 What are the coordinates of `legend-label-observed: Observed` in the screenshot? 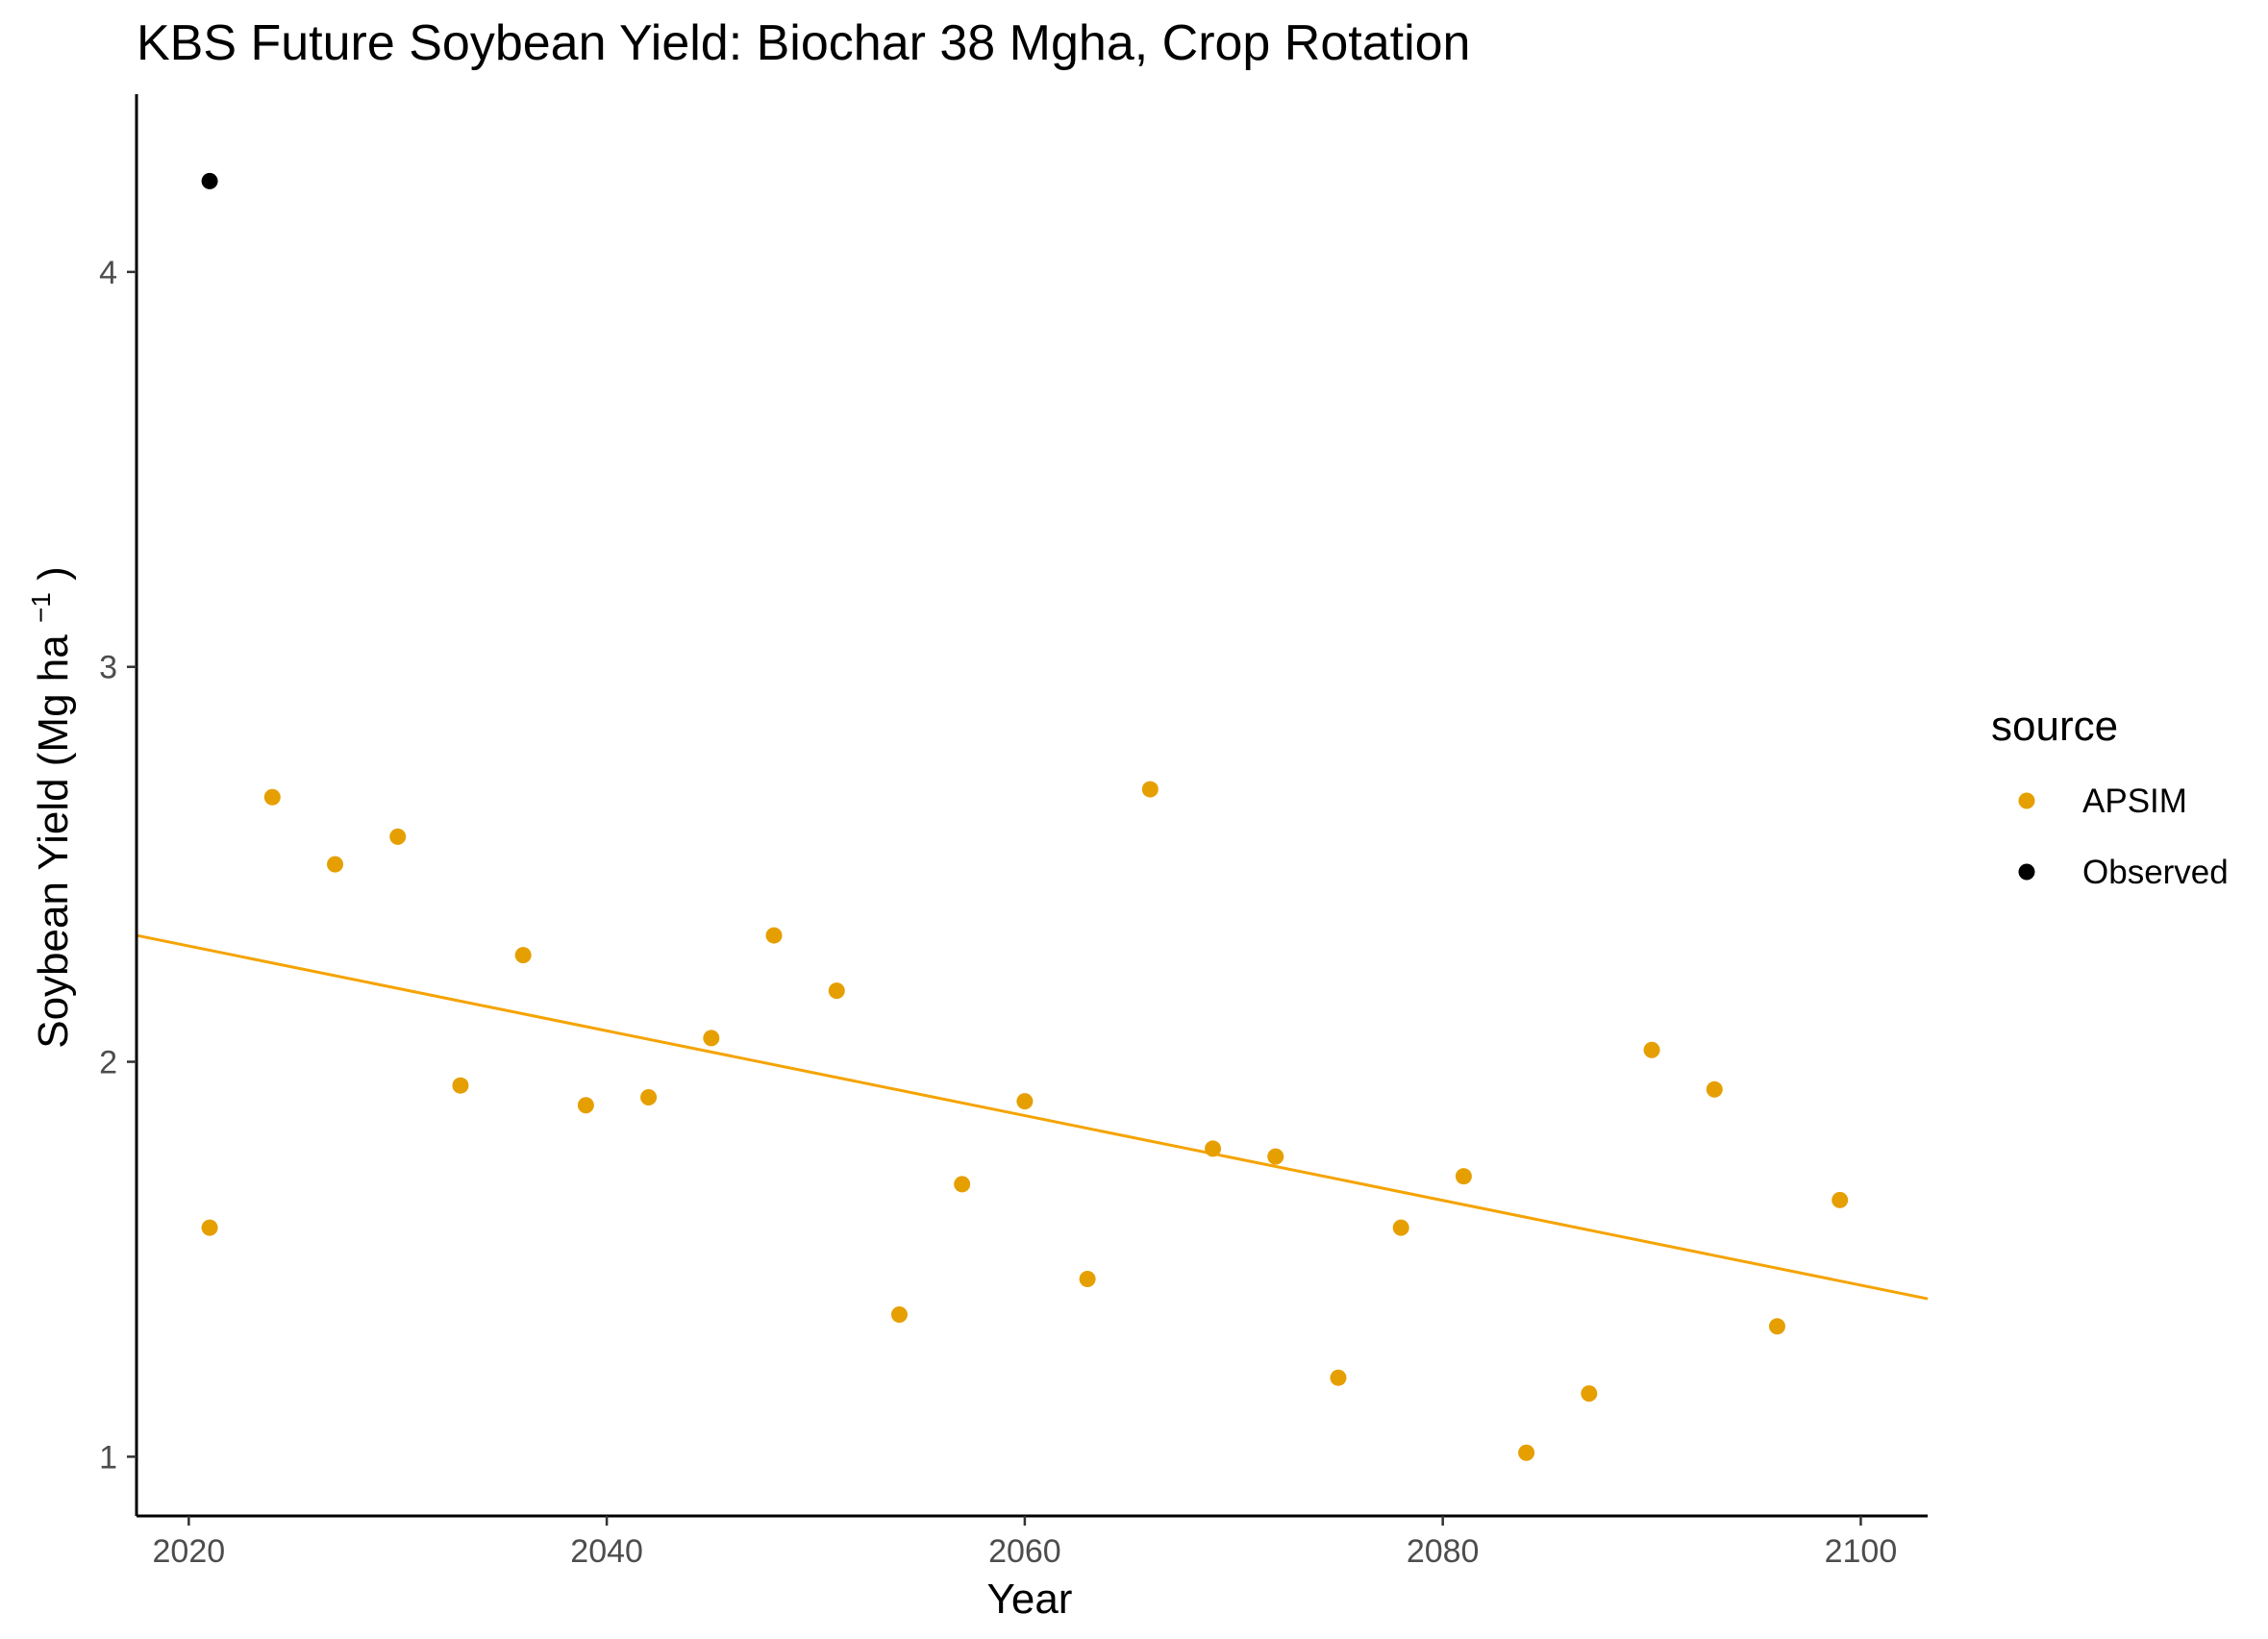 It's located at (2155, 872).